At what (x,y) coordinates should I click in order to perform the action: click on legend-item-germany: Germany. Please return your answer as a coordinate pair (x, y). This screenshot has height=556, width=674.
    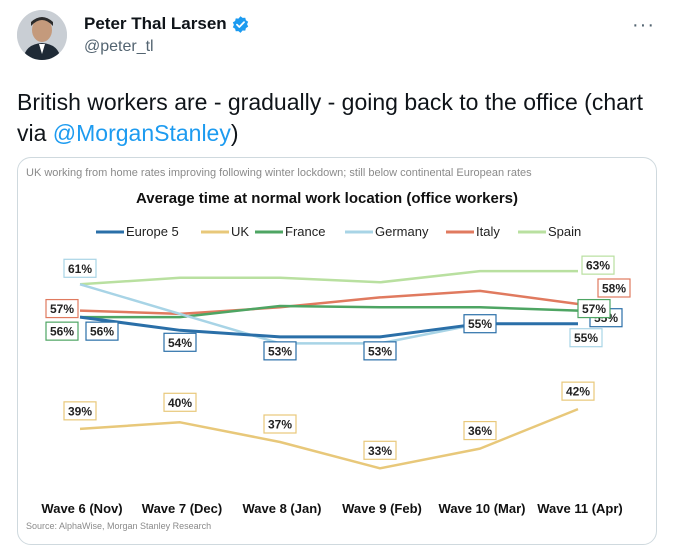
    Looking at the image, I should click on (387, 231).